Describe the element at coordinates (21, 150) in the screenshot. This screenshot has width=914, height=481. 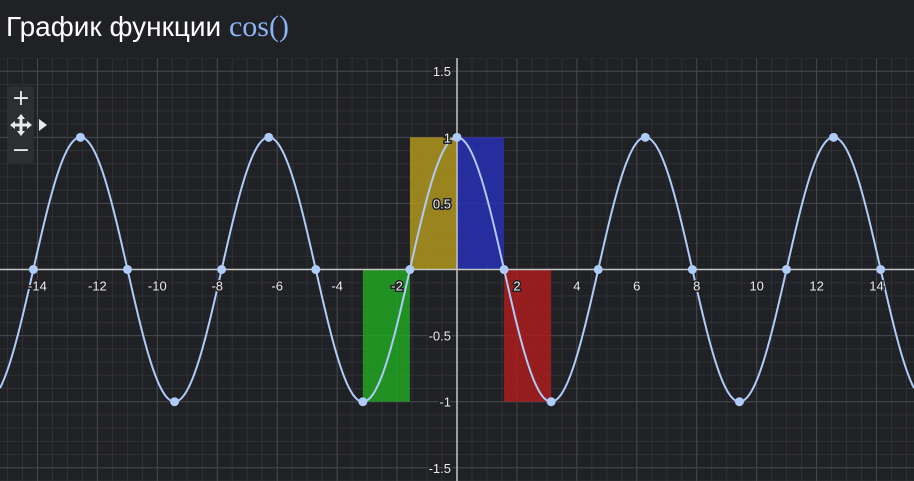
I see `zoom-out-button: −` at that location.